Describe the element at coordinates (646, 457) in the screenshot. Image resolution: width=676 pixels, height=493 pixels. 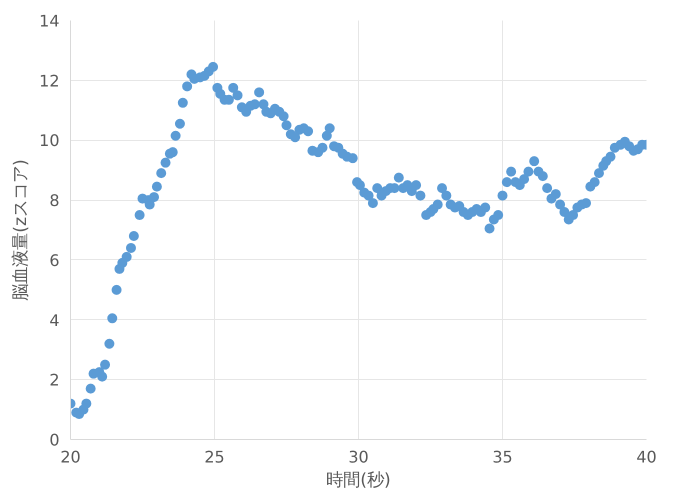
I see `x-tick-label: 40` at that location.